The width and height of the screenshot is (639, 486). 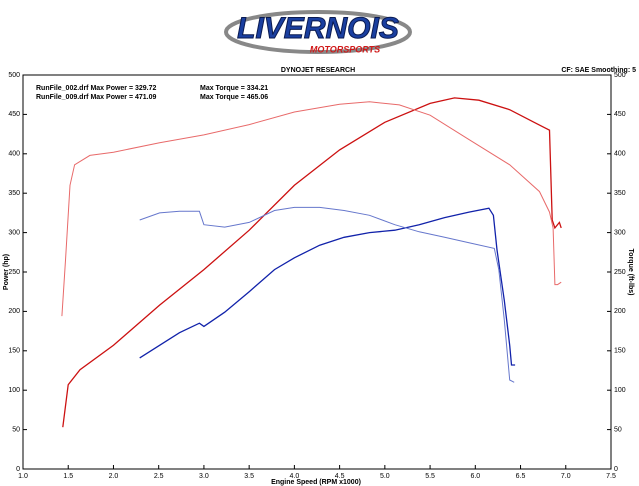 I want to click on chart-title: DYNOJET RESEARCH, so click(x=318, y=70).